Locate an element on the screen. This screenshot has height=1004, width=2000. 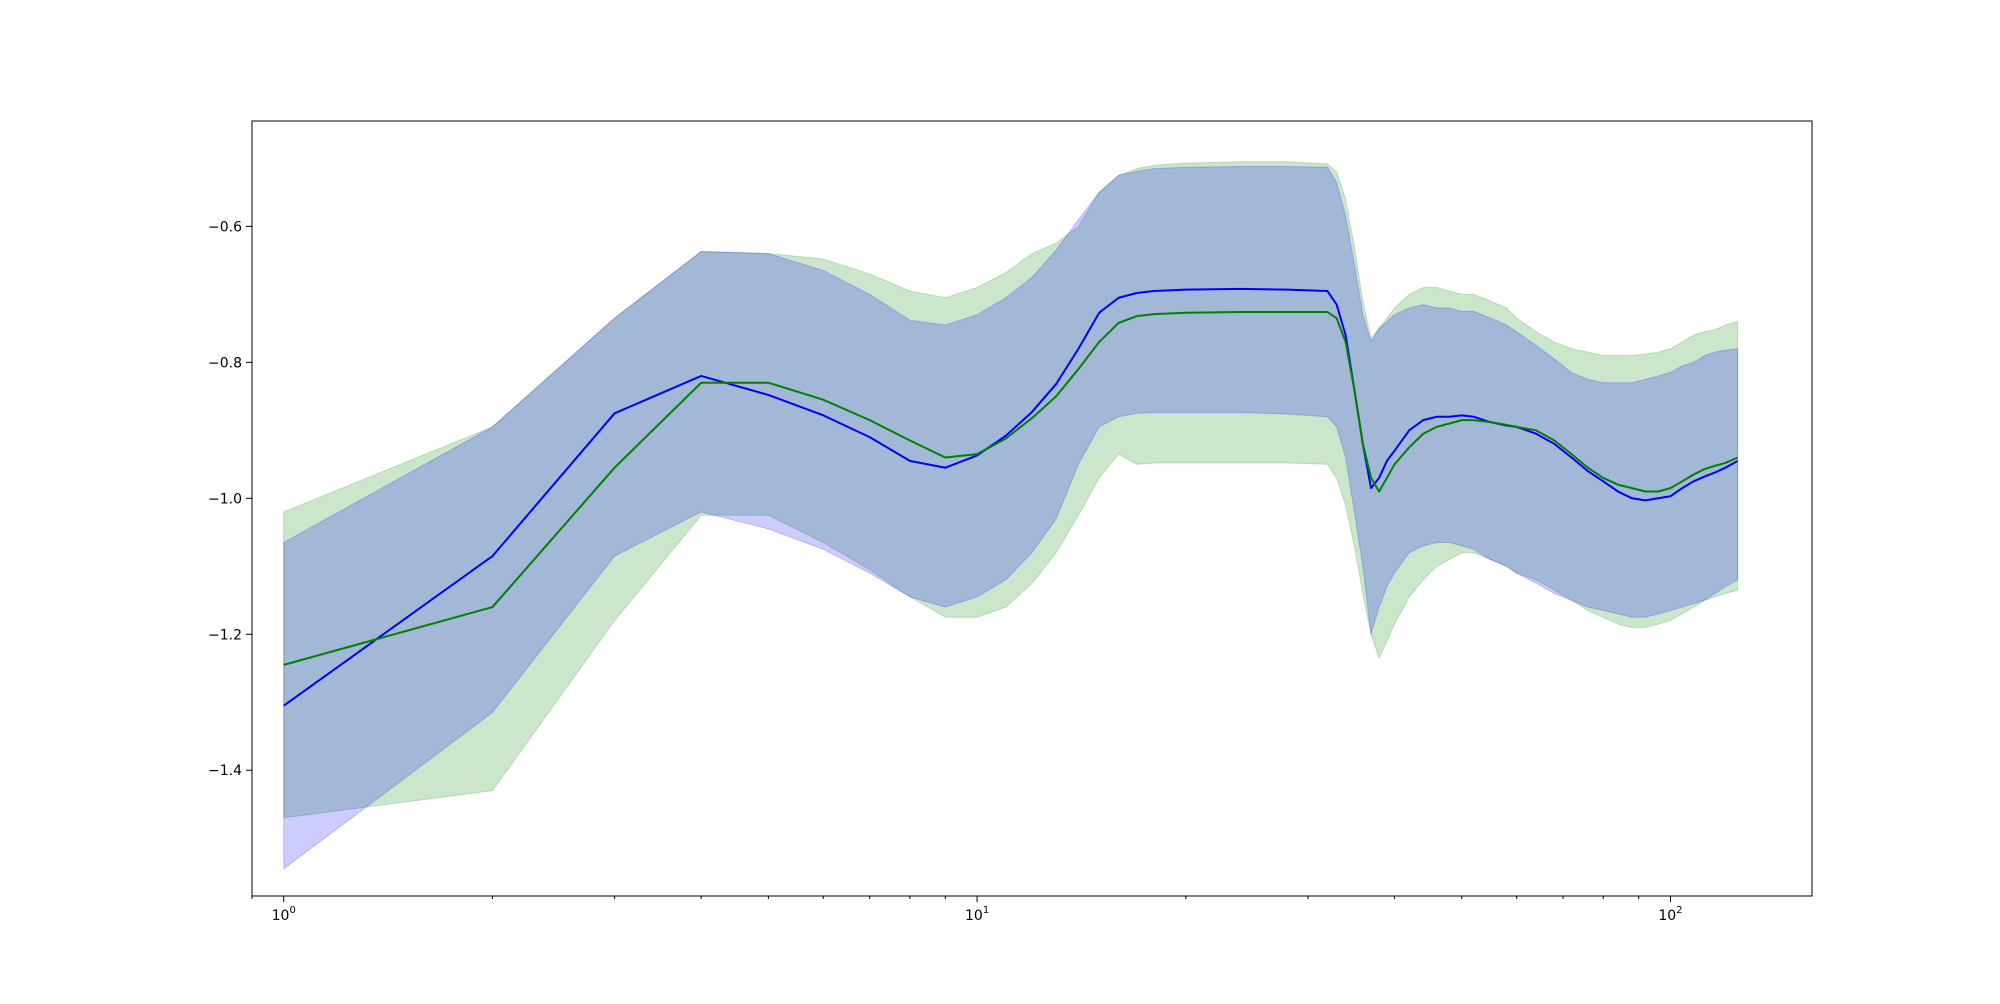
x-tick-label: 10⁰ is located at coordinates (284, 914).